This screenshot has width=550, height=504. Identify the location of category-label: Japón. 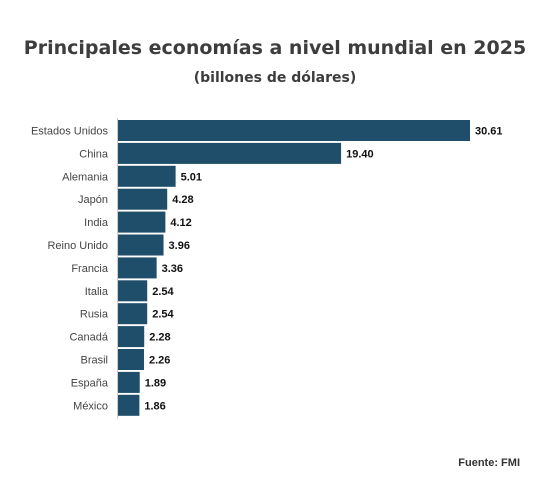
(93, 200).